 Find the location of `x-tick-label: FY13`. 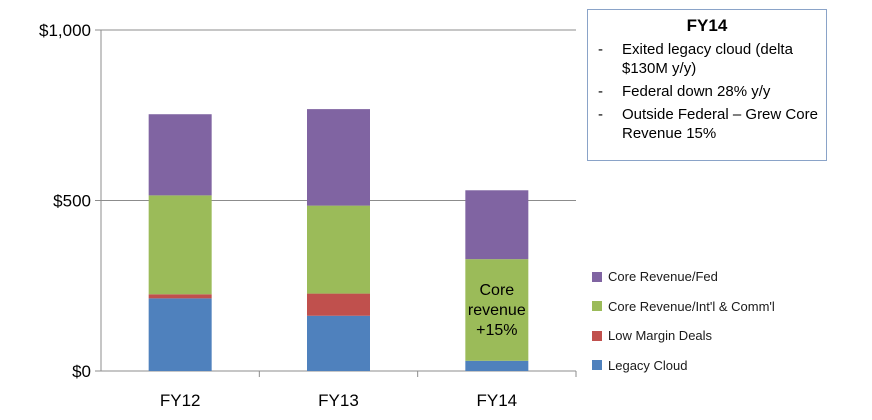

x-tick-label: FY13 is located at coordinates (338, 400).